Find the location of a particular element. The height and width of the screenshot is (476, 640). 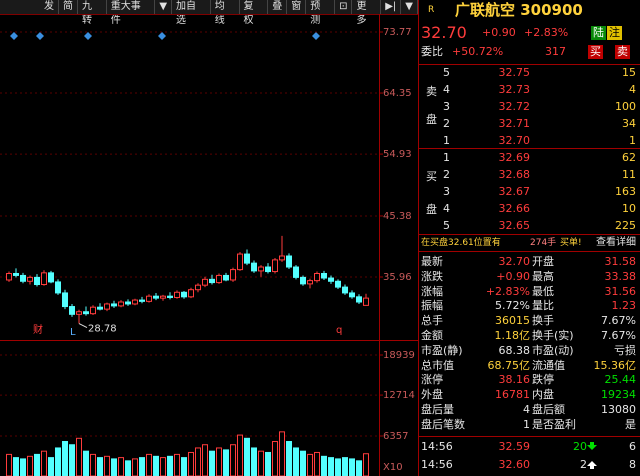

side-label: 盘 is located at coordinates (431, 119).